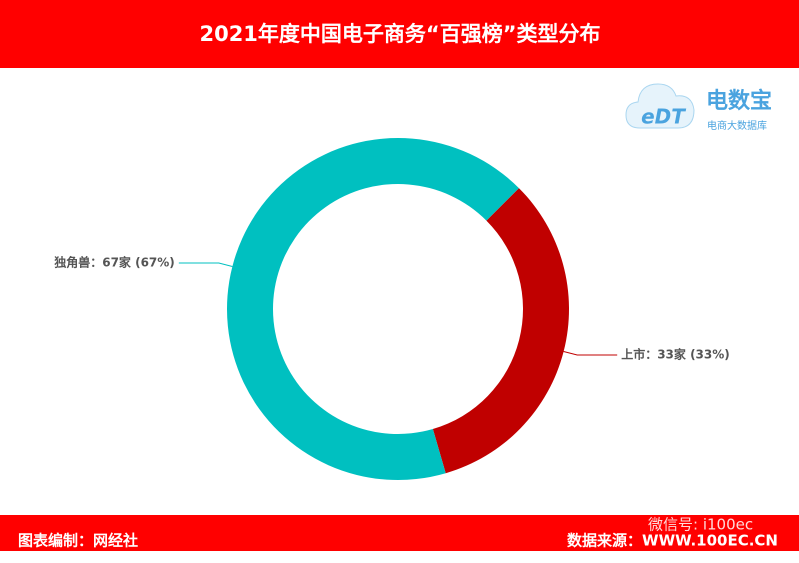 This screenshot has width=799, height=563. What do you see at coordinates (675, 354) in the screenshot?
I see `data-label: 上市：33家 (33%)` at bounding box center [675, 354].